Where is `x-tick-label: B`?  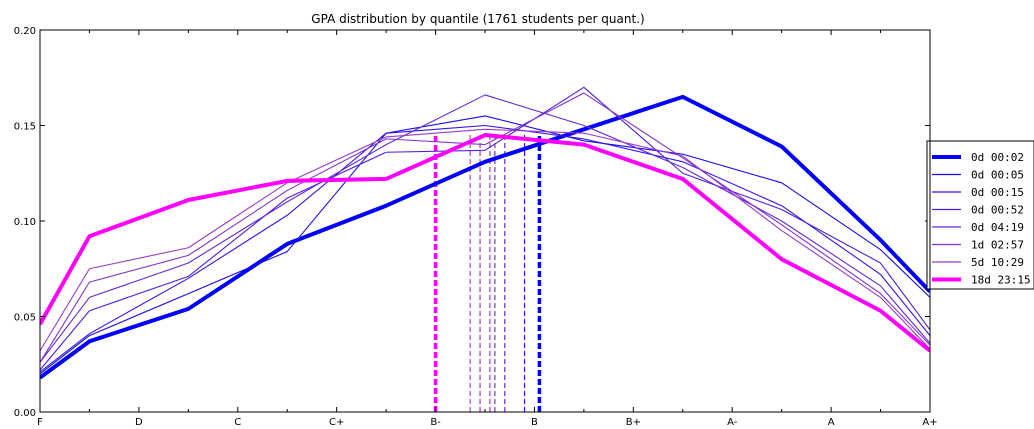 x-tick-label: B is located at coordinates (534, 422).